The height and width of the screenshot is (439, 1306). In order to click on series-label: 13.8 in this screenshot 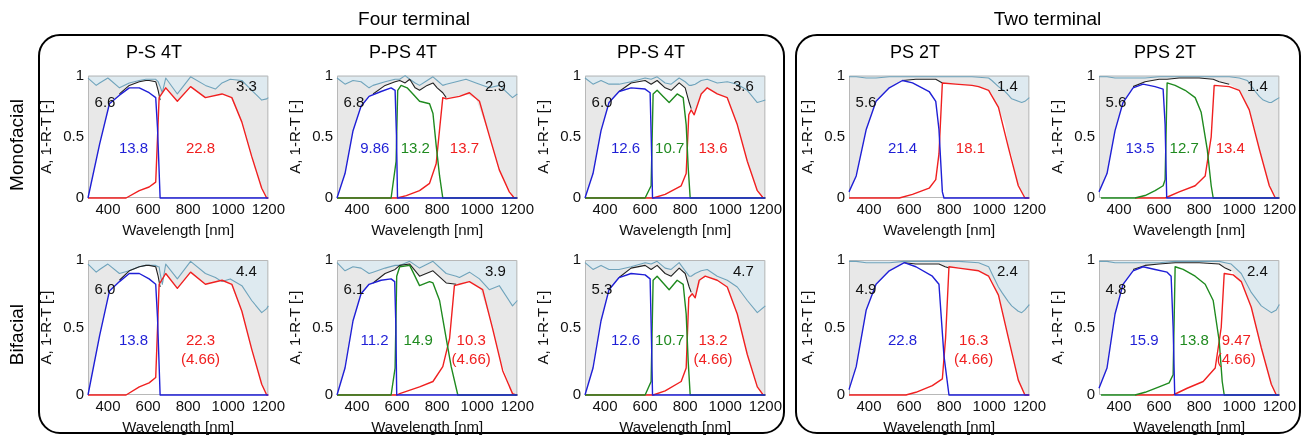, I will do `click(133, 340)`.